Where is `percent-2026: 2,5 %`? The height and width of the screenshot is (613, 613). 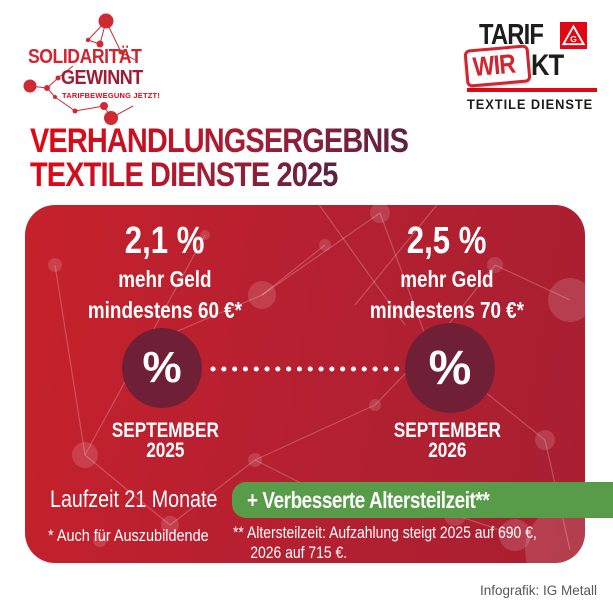
percent-2026: 2,5 % is located at coordinates (446, 241).